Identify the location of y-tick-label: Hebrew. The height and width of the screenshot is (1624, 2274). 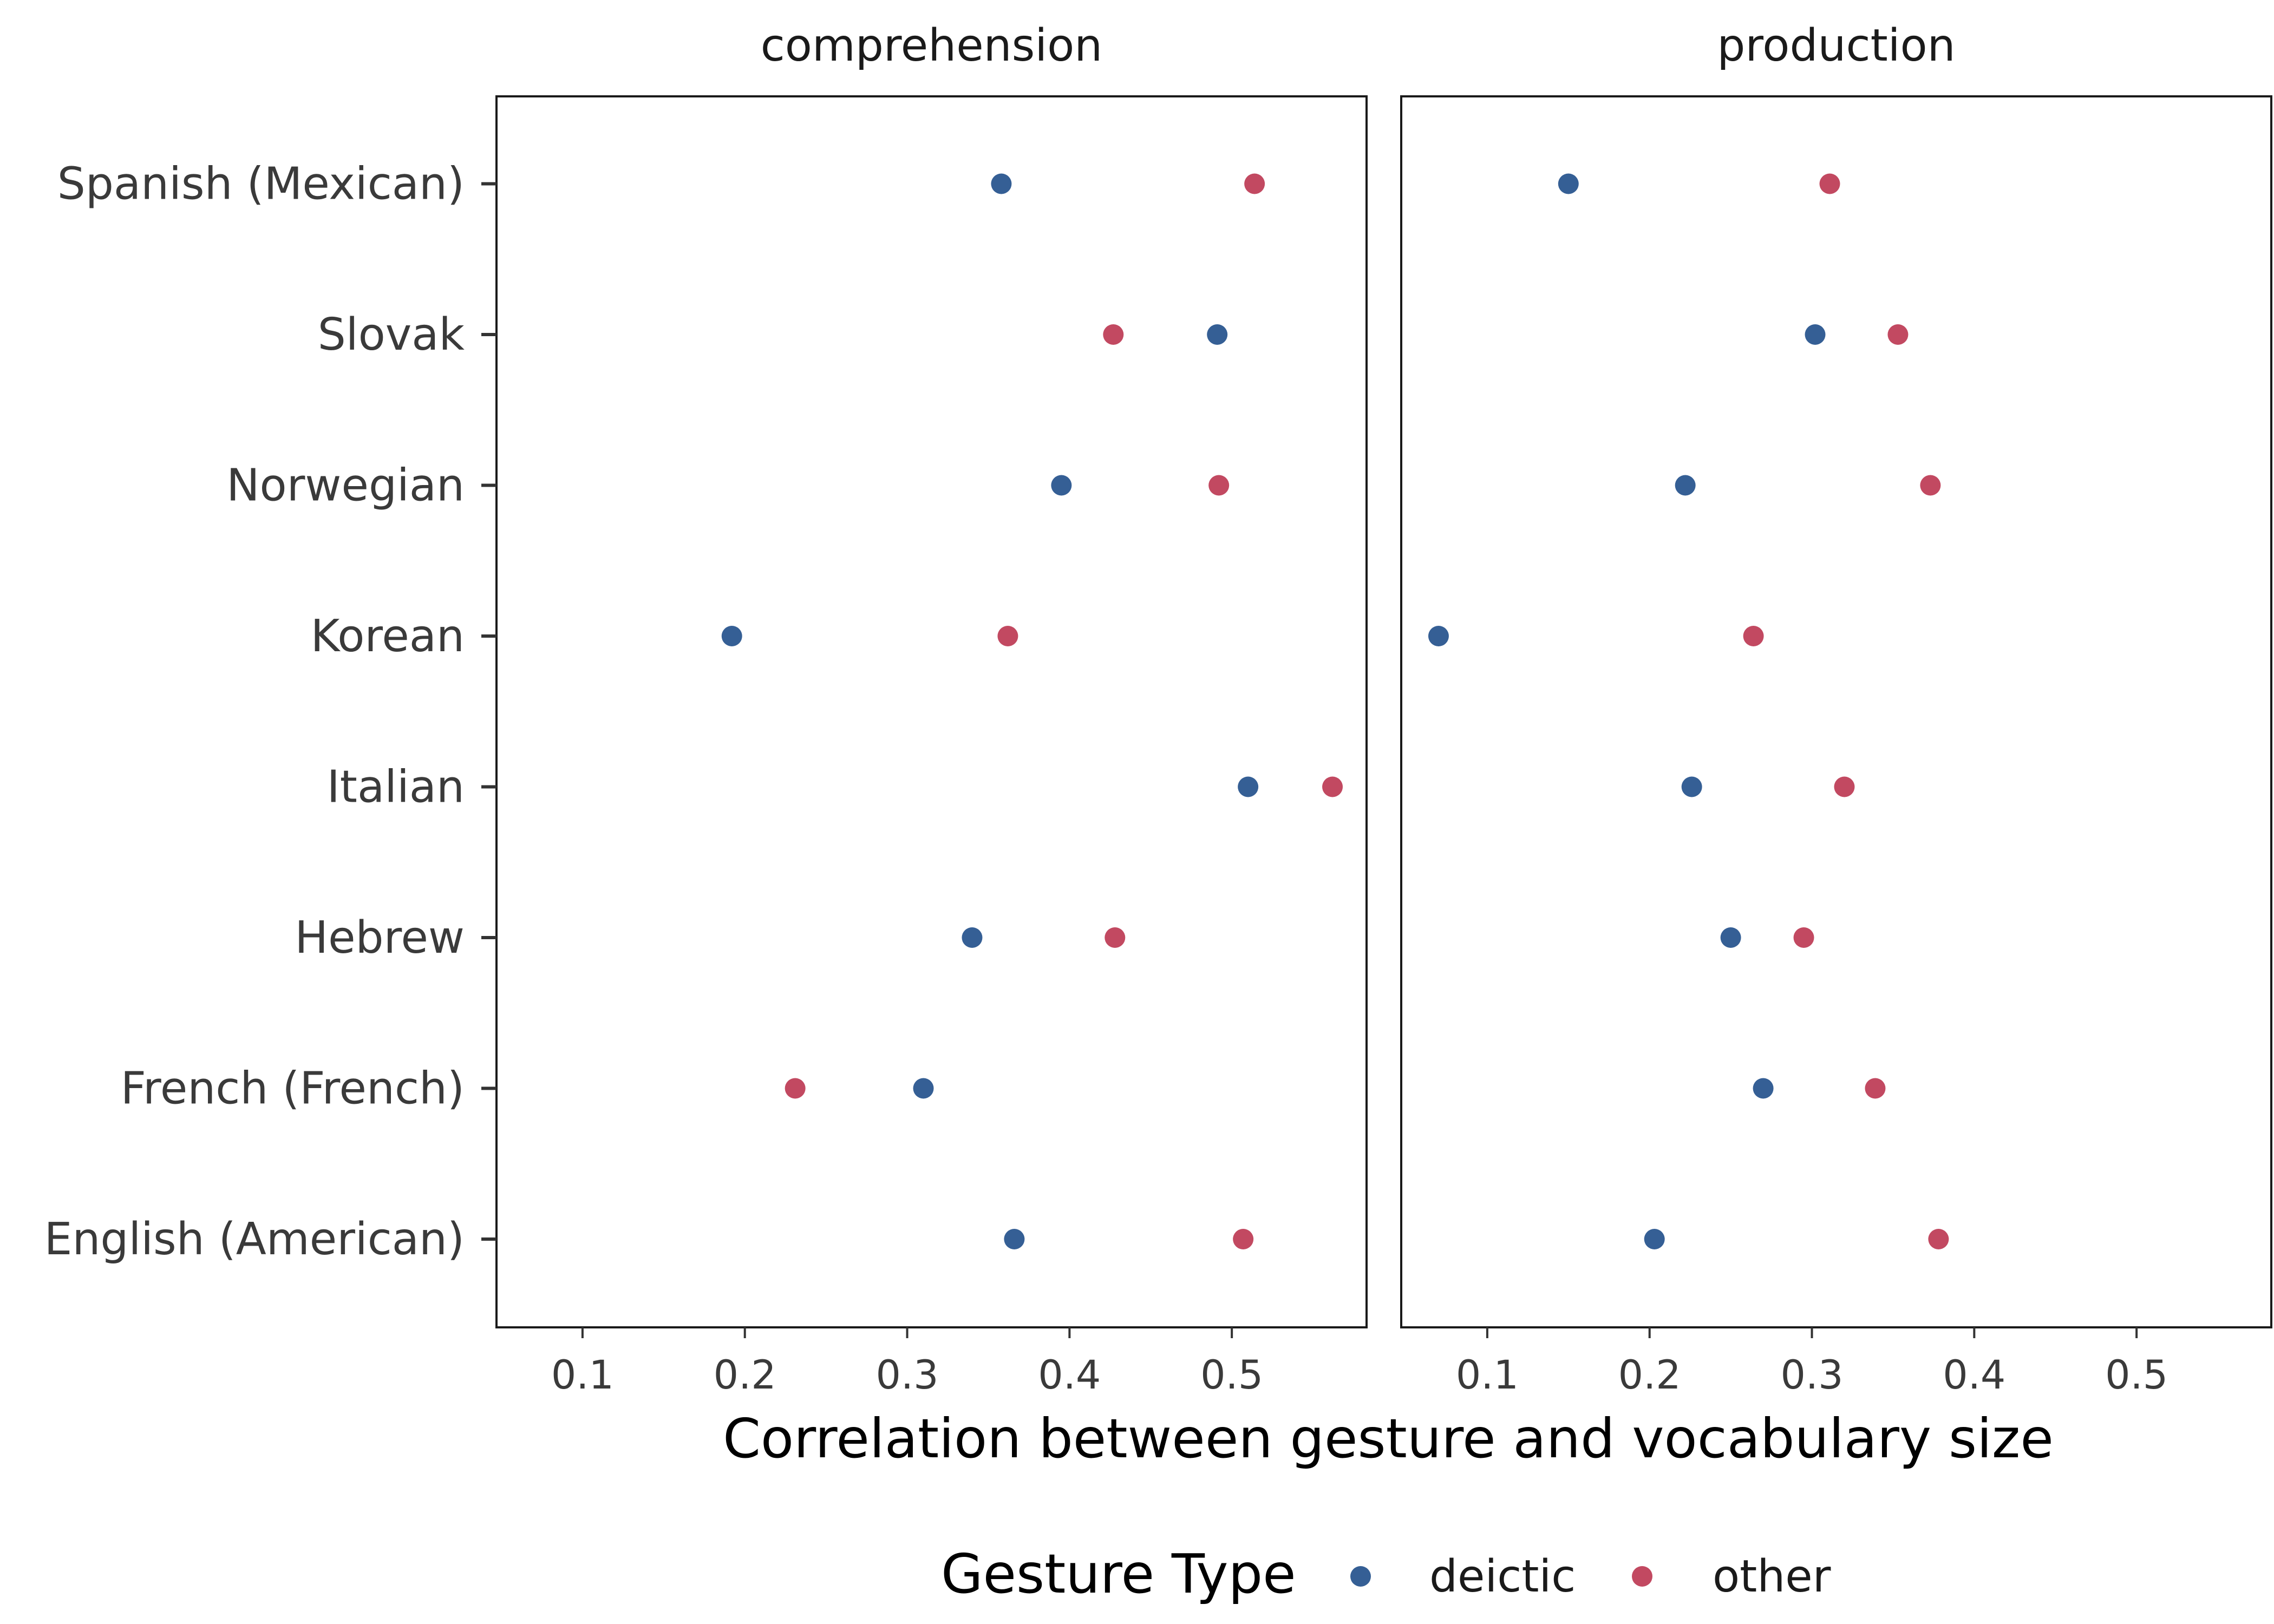
(380, 938).